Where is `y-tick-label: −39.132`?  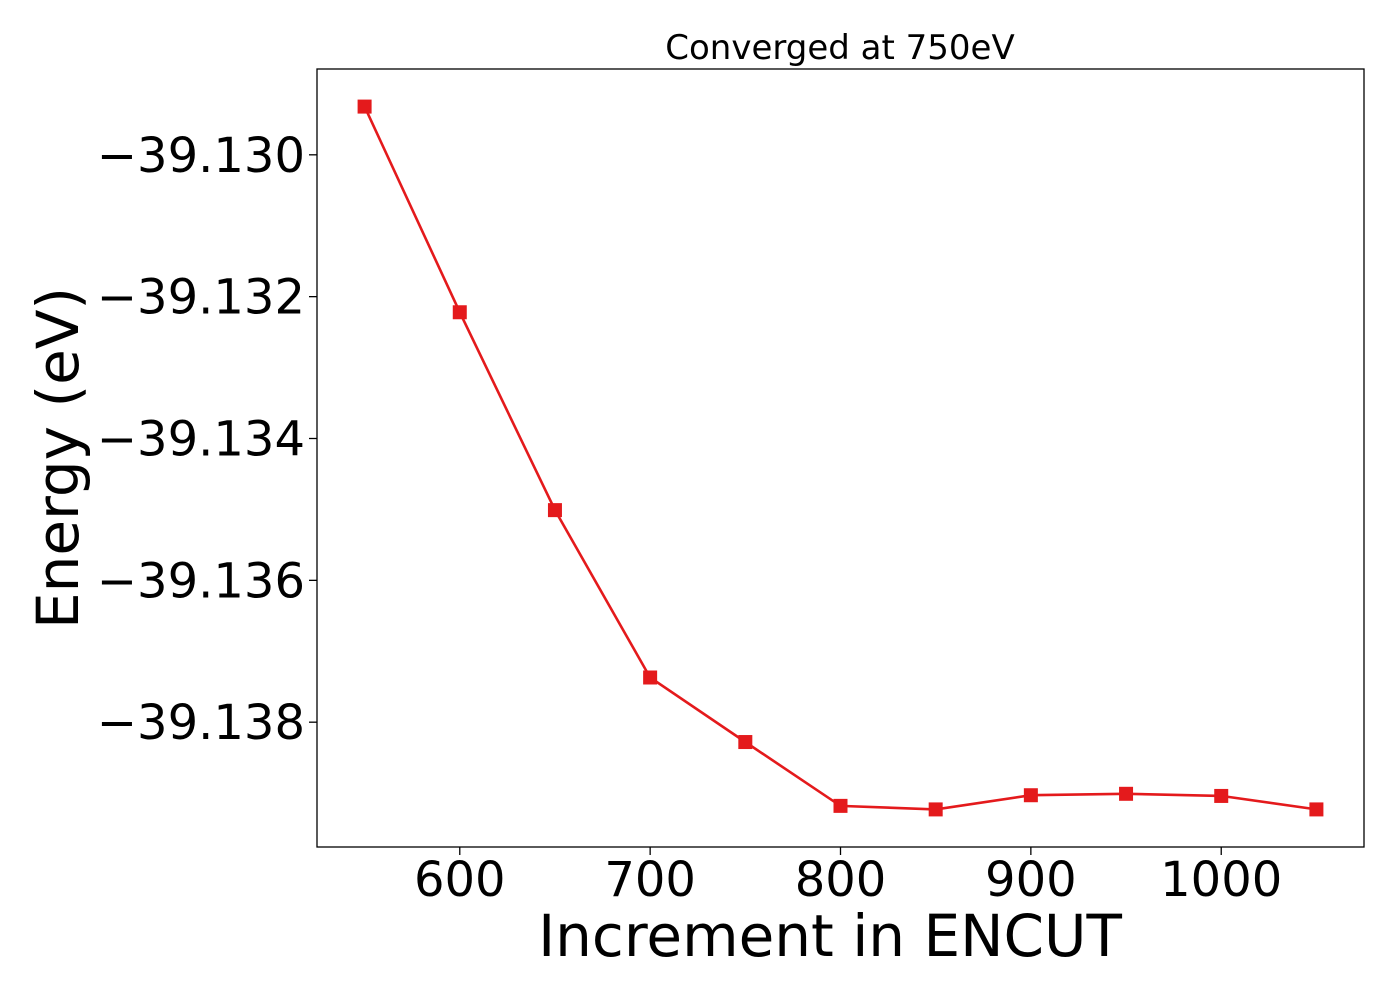
y-tick-label: −39.132 is located at coordinates (201, 298).